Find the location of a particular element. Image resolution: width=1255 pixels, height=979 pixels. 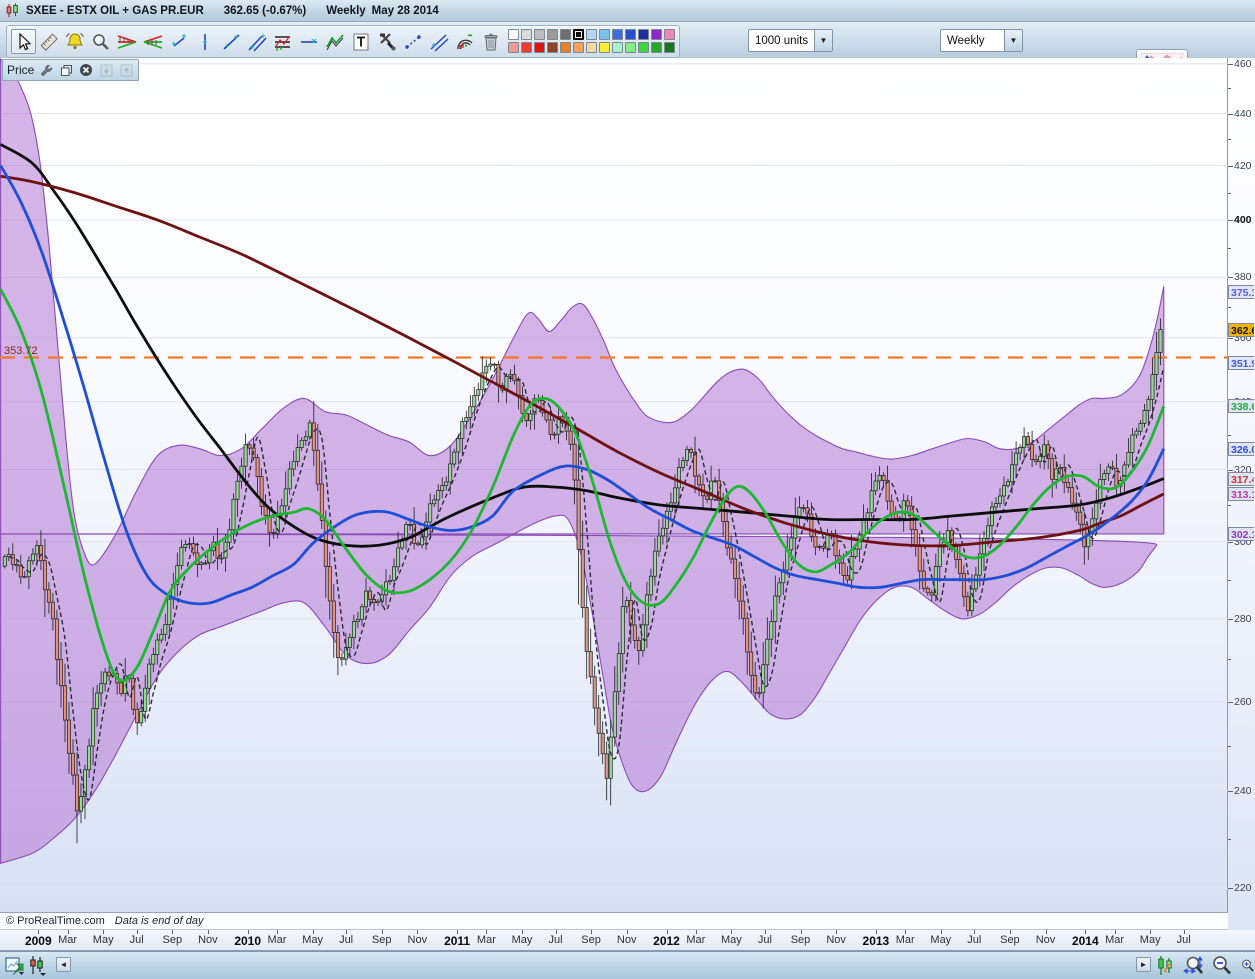

trash-tool is located at coordinates (491, 41).